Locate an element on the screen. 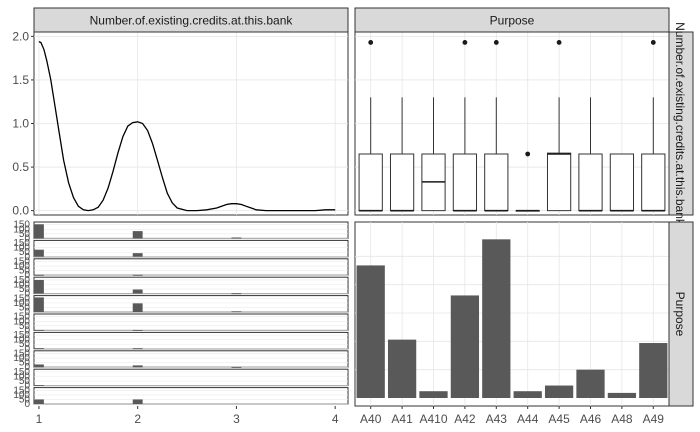 The image size is (700, 432). panel-top-right-title: Purpose is located at coordinates (512, 21).